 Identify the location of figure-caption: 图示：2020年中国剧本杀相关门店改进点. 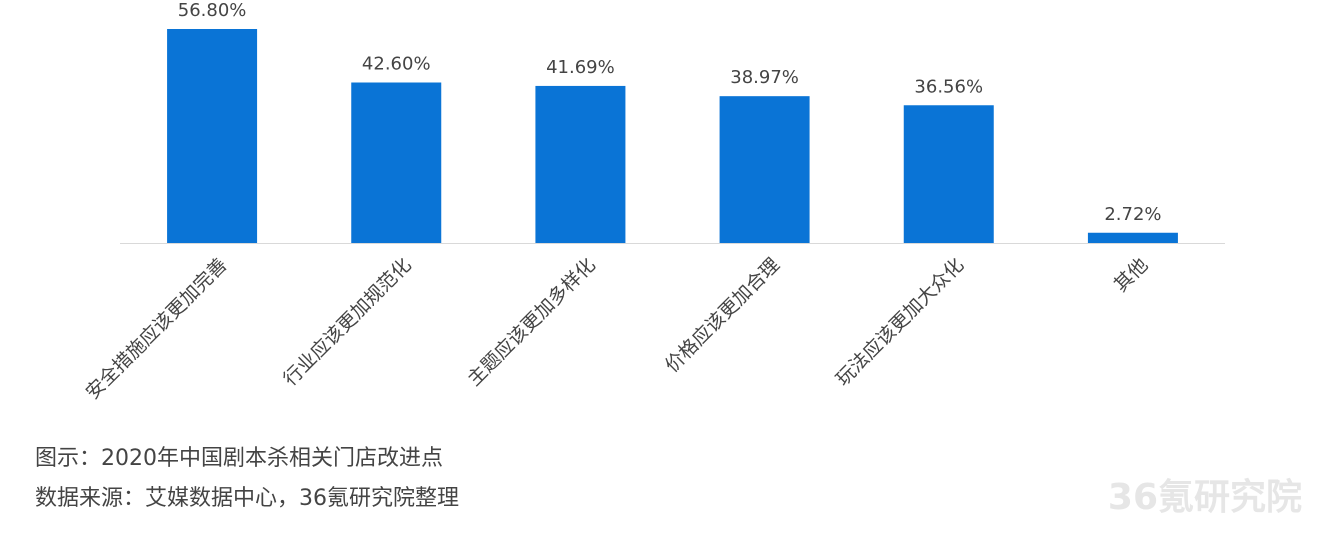
(239, 458).